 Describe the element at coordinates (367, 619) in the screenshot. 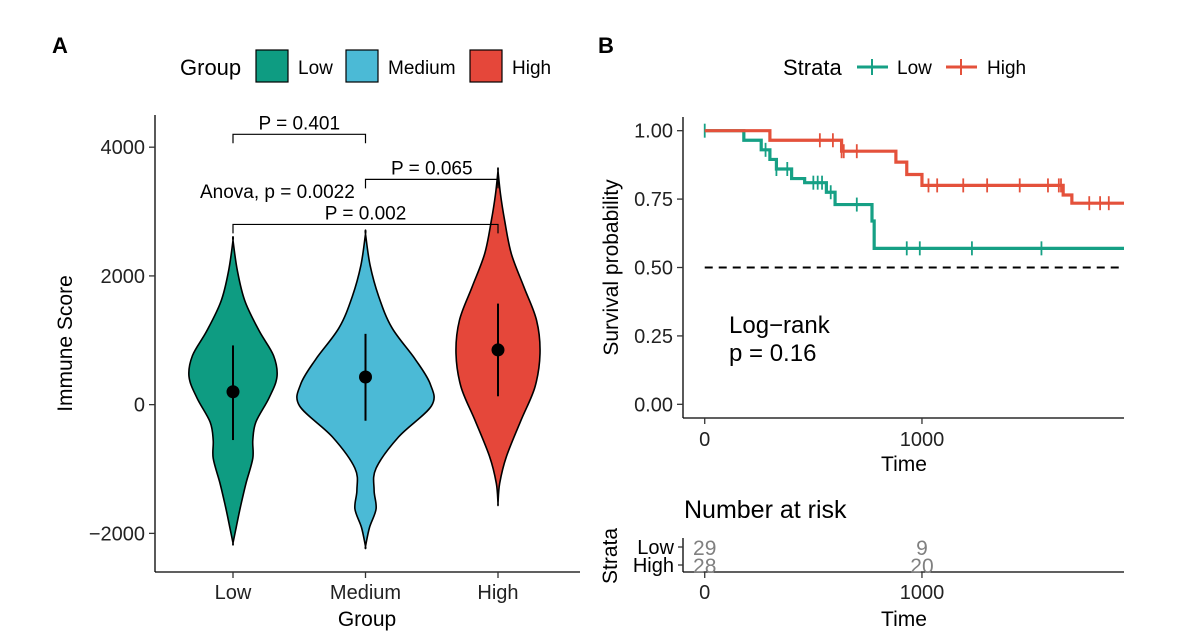

I see `x-axis-title: Group` at that location.